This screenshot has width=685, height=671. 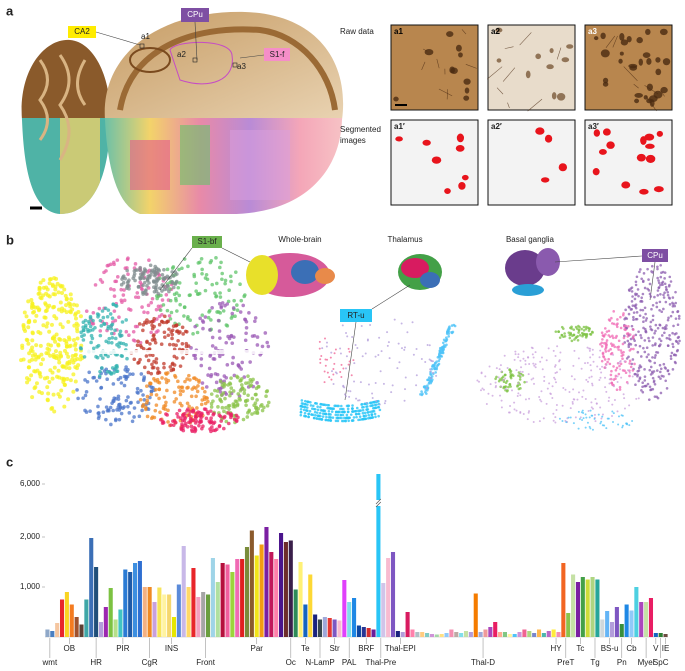 I want to click on group-label: Myel, so click(x=646, y=662).